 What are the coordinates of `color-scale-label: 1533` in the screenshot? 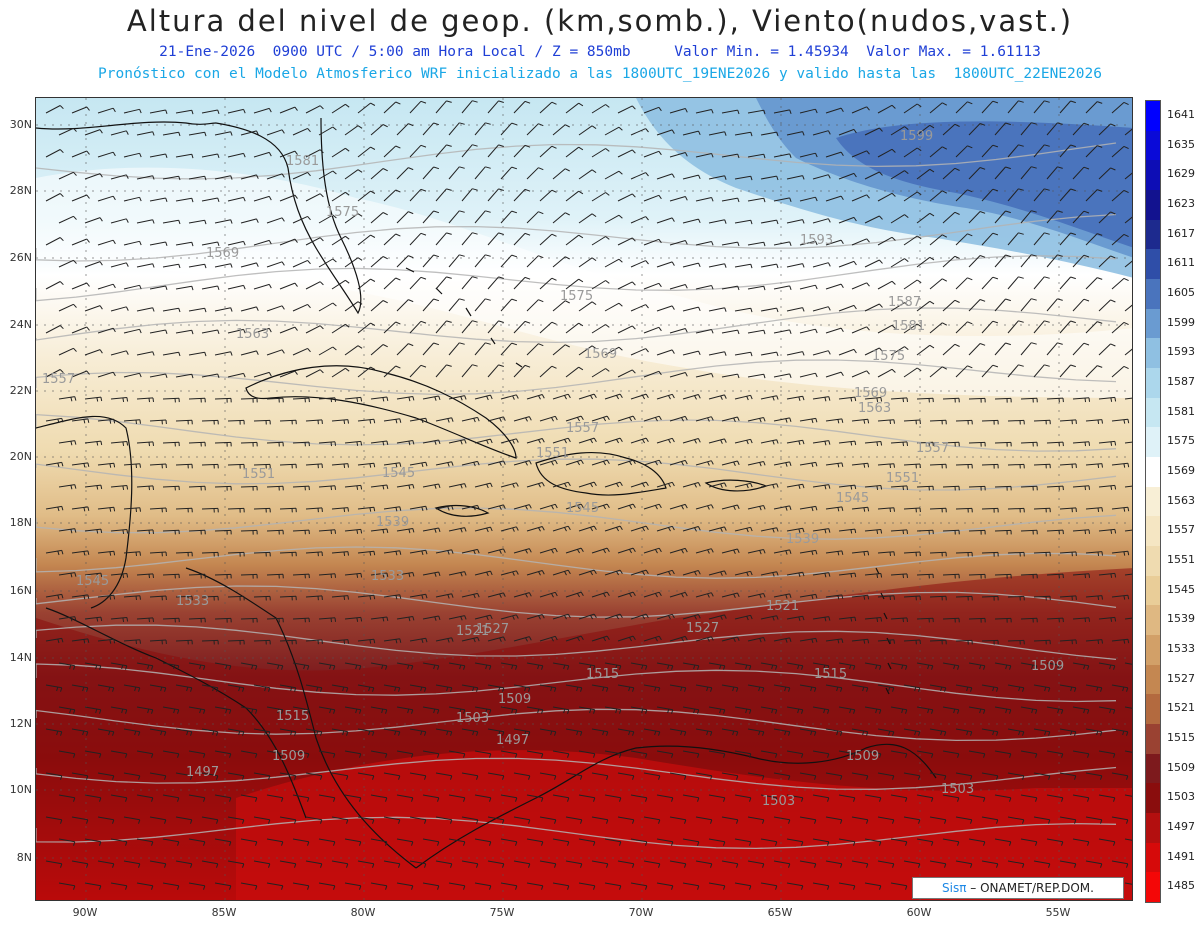 It's located at (1181, 648).